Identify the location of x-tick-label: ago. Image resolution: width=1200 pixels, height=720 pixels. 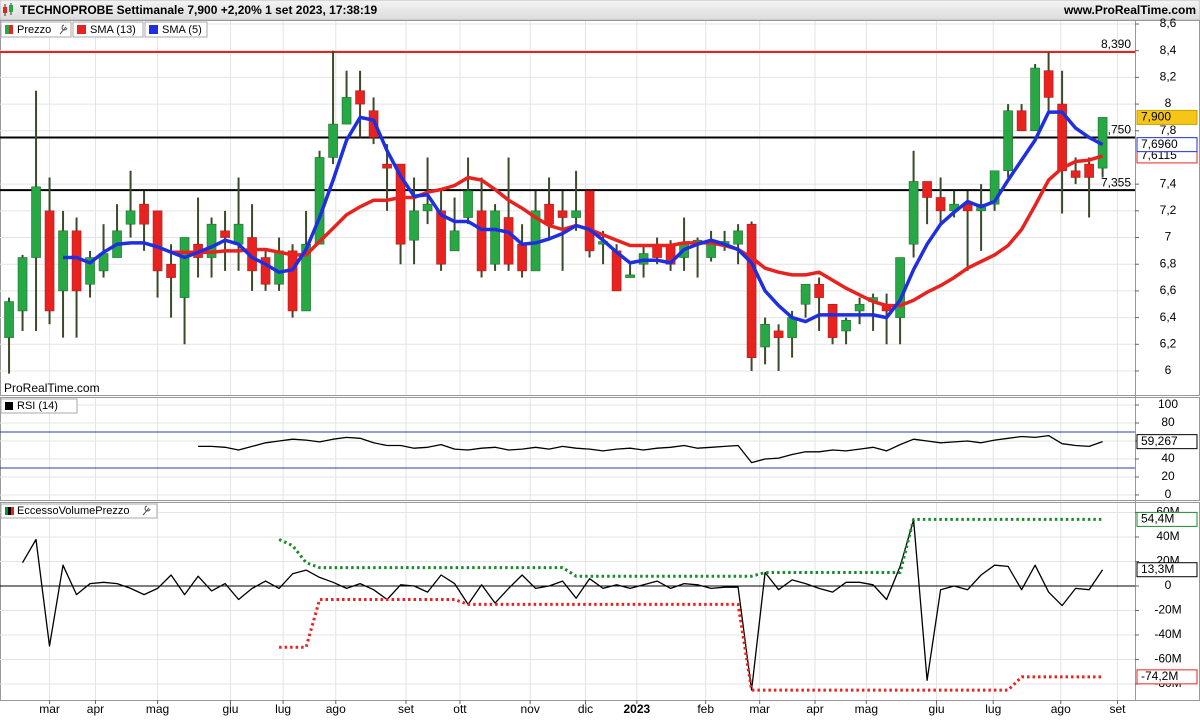
(336, 709).